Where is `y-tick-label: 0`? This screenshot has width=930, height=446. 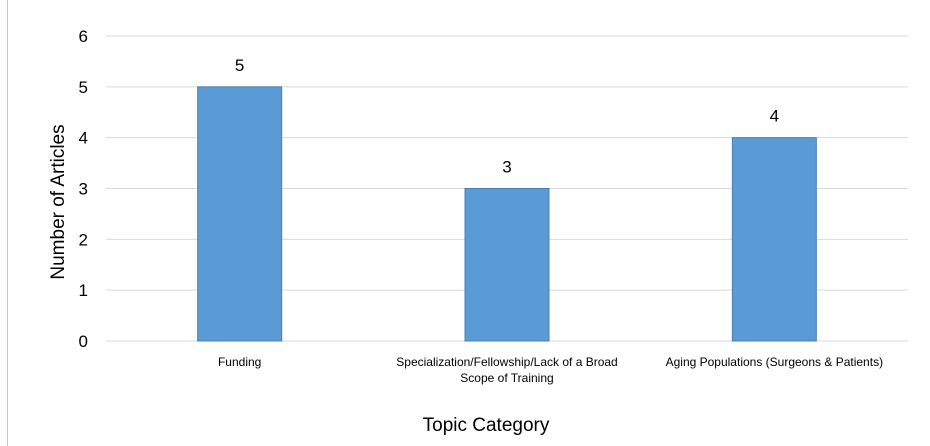 y-tick-label: 0 is located at coordinates (83, 341).